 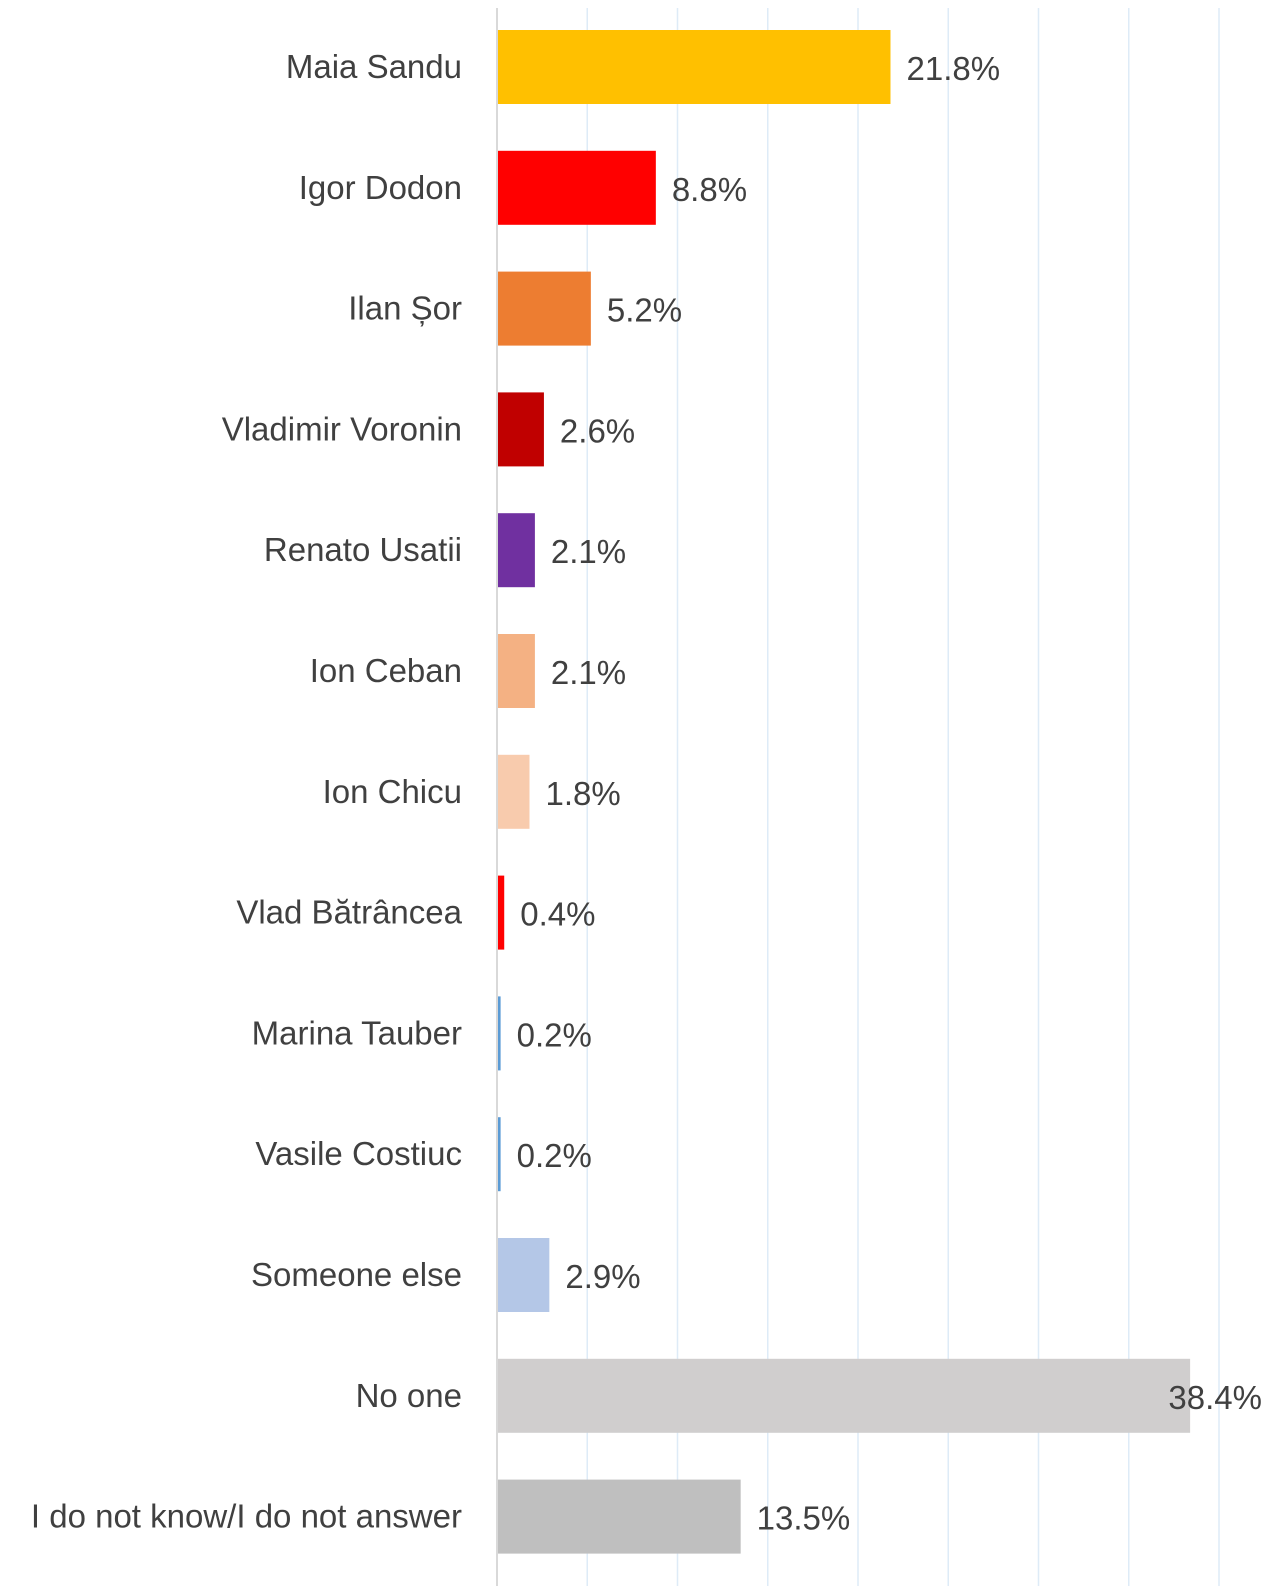 I want to click on data-label: 38.4%, so click(x=1215, y=1397).